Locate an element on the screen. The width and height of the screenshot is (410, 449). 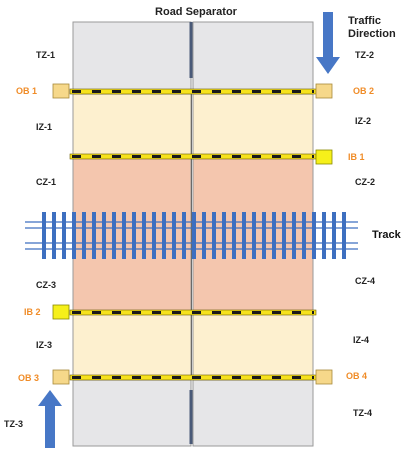
zone-label-iz2: IZ-2 is located at coordinates (363, 121).